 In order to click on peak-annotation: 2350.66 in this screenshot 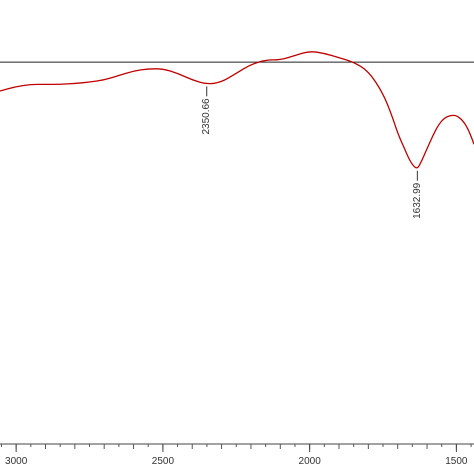, I will do `click(206, 110)`.